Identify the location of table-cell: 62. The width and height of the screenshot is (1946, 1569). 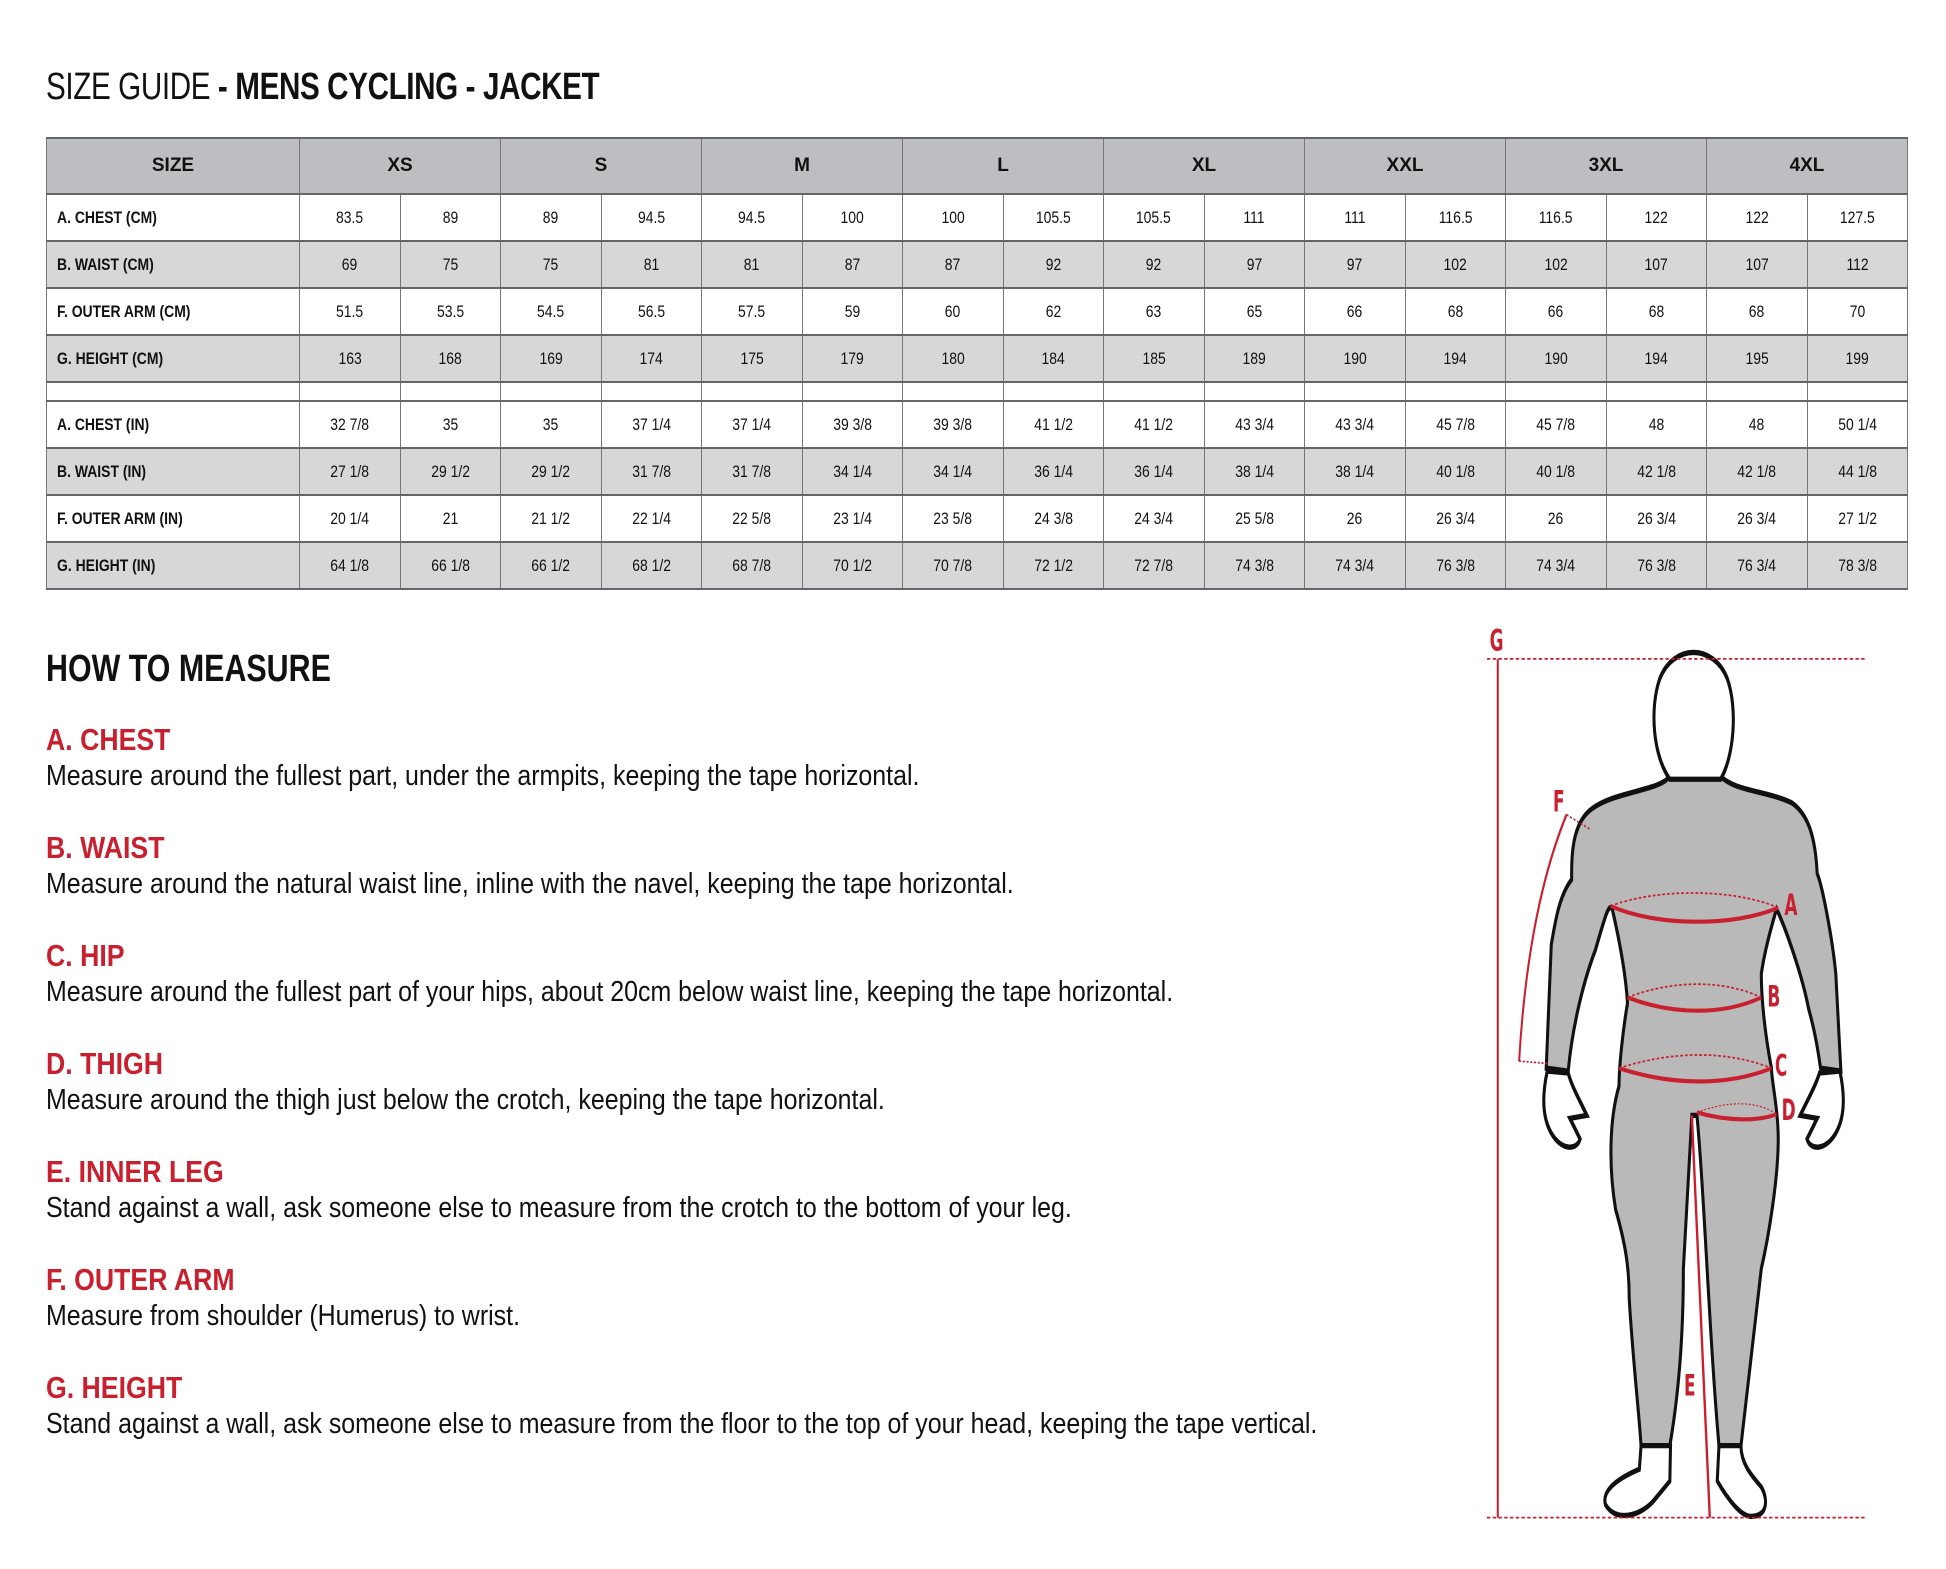
(1053, 311).